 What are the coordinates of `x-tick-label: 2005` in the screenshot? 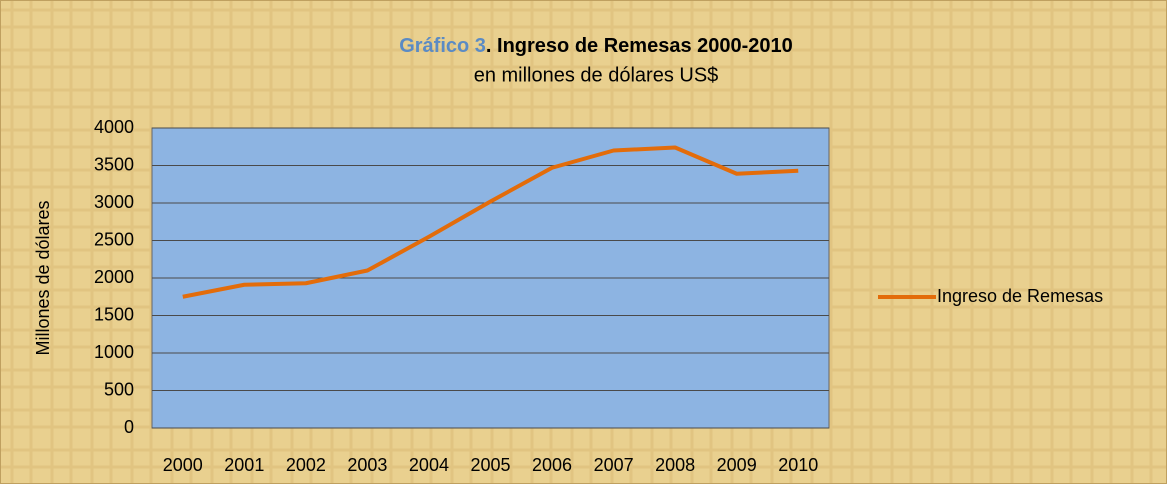 It's located at (490, 465).